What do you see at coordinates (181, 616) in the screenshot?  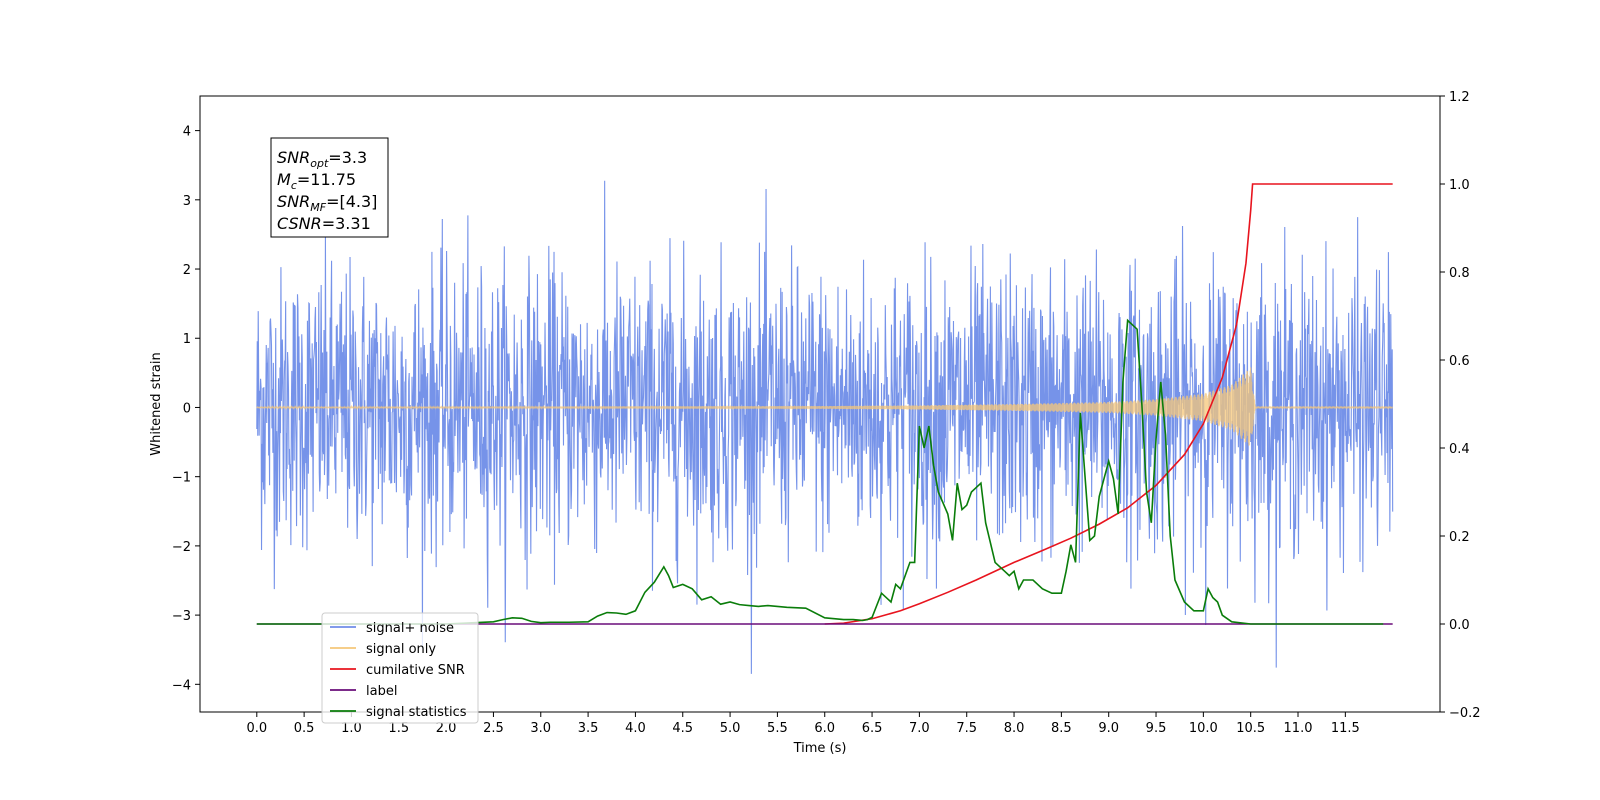 I see `y-tick-label: −3` at bounding box center [181, 616].